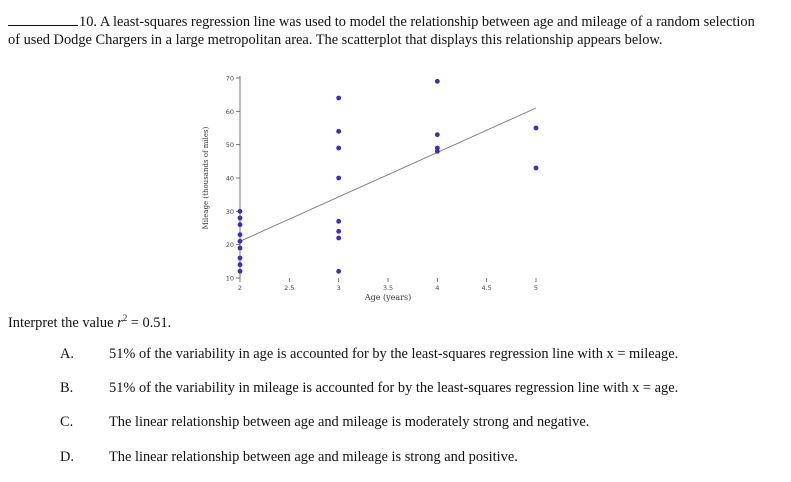  Describe the element at coordinates (67, 388) in the screenshot. I see `choice-letter: B.` at that location.